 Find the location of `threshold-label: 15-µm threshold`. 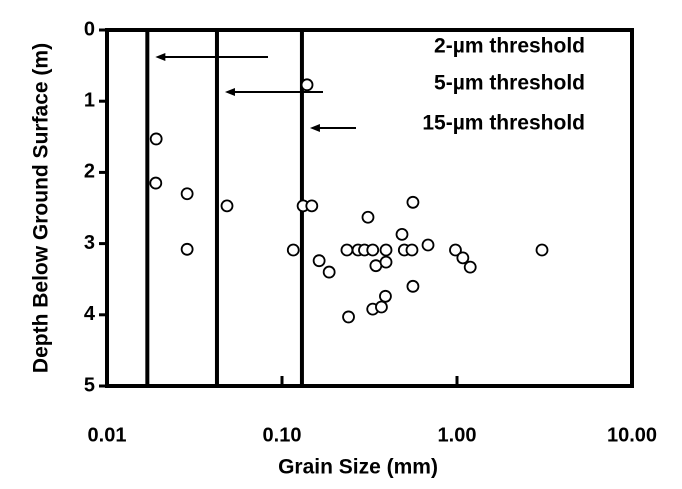

threshold-label: 15-µm threshold is located at coordinates (503, 123).